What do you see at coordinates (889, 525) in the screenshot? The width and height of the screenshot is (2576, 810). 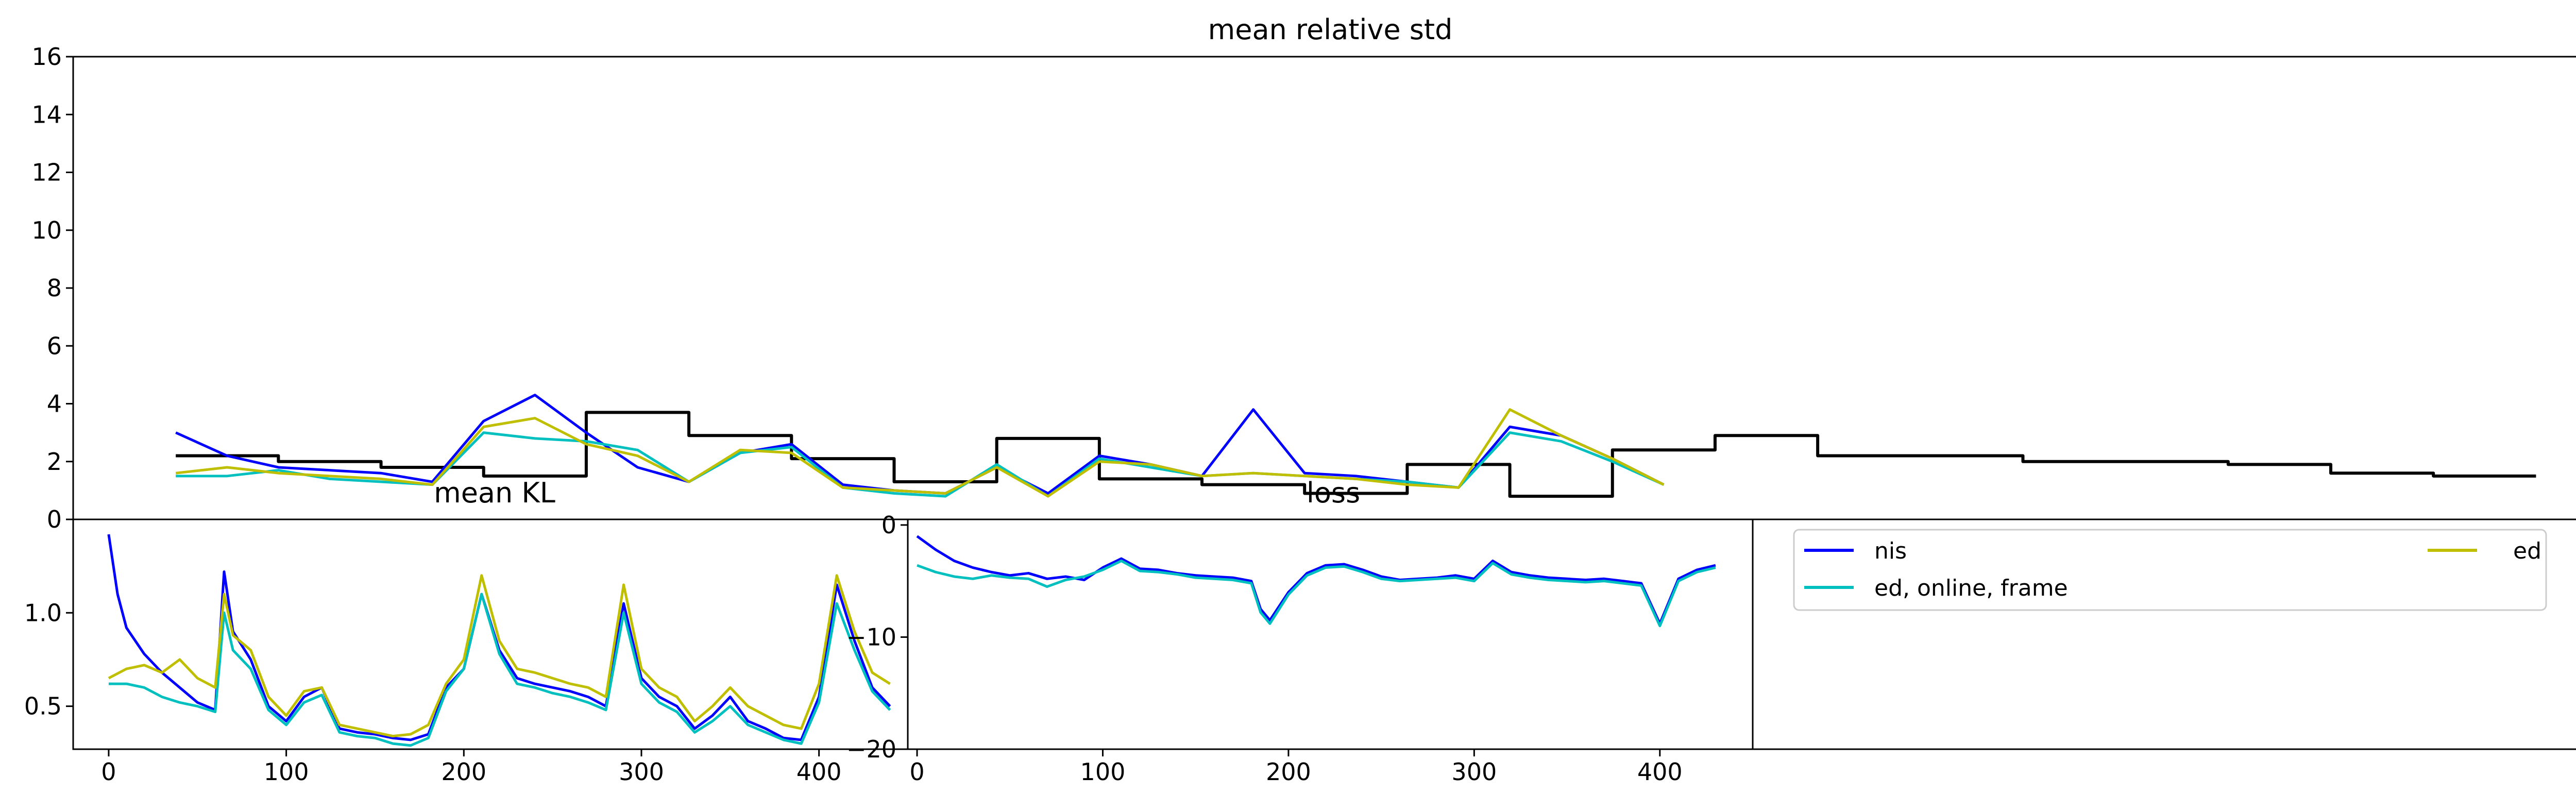 I see `loss-ytick-label-0: 0` at bounding box center [889, 525].